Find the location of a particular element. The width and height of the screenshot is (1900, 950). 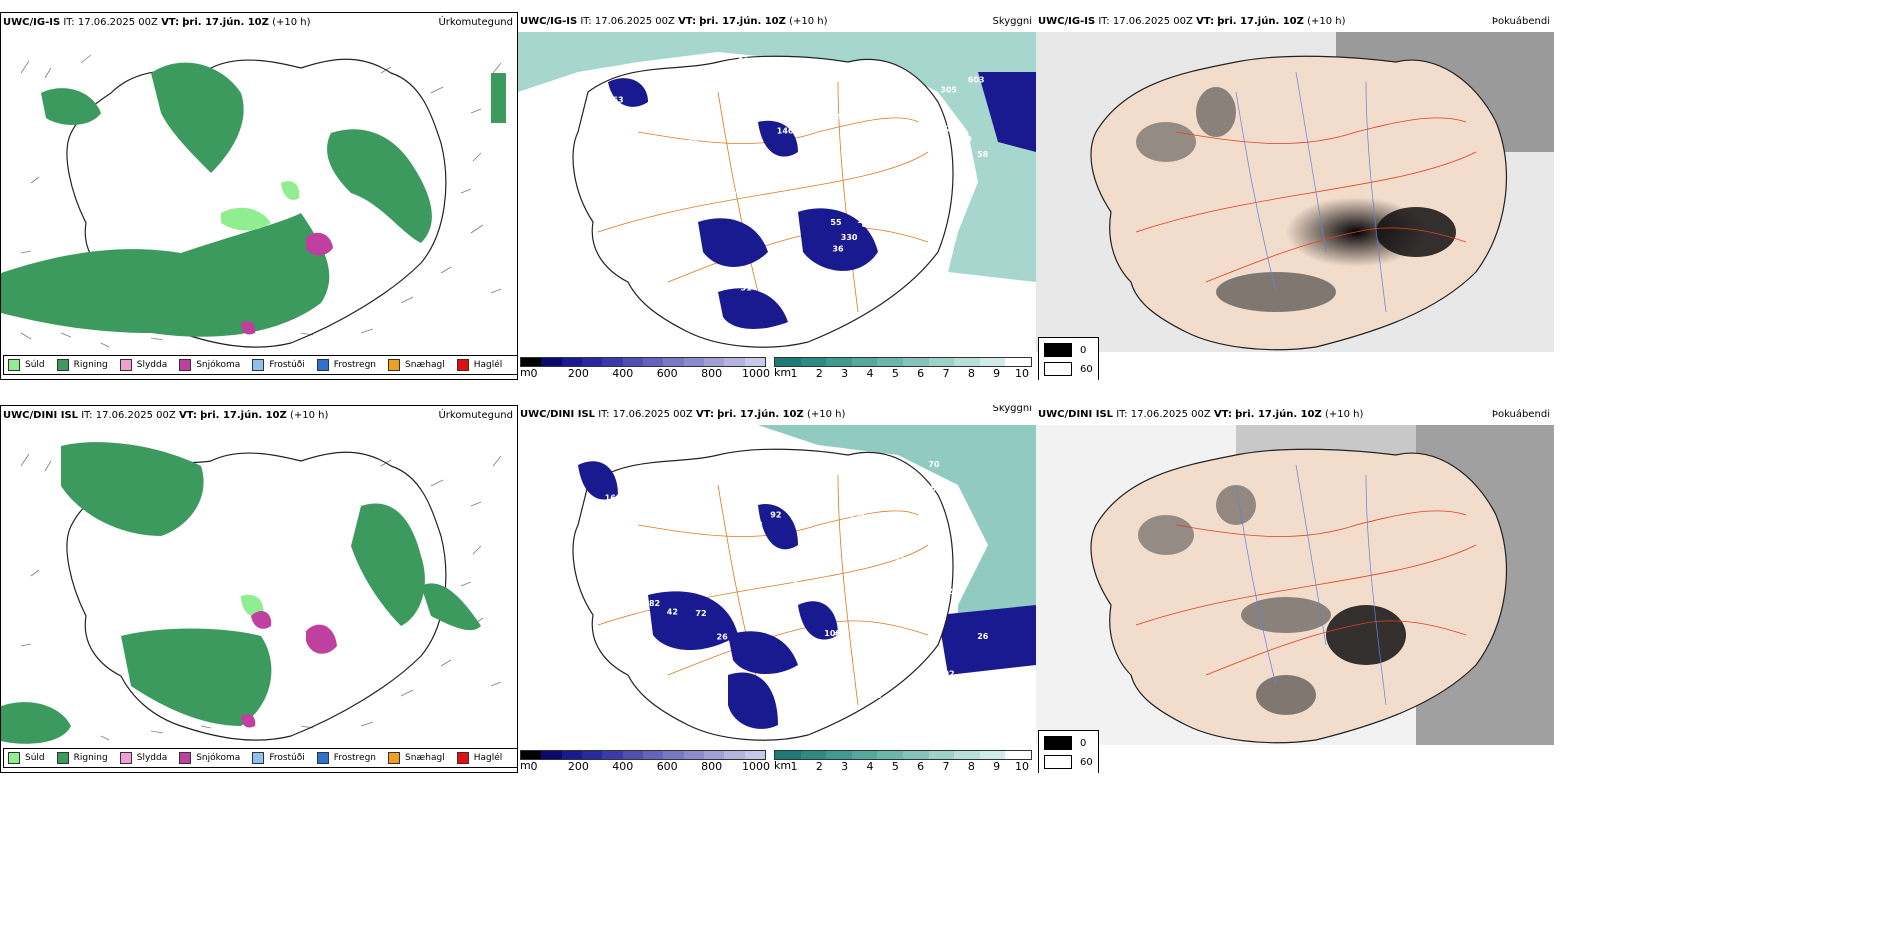

visibility-value-label: 47 is located at coordinates (634, 578).